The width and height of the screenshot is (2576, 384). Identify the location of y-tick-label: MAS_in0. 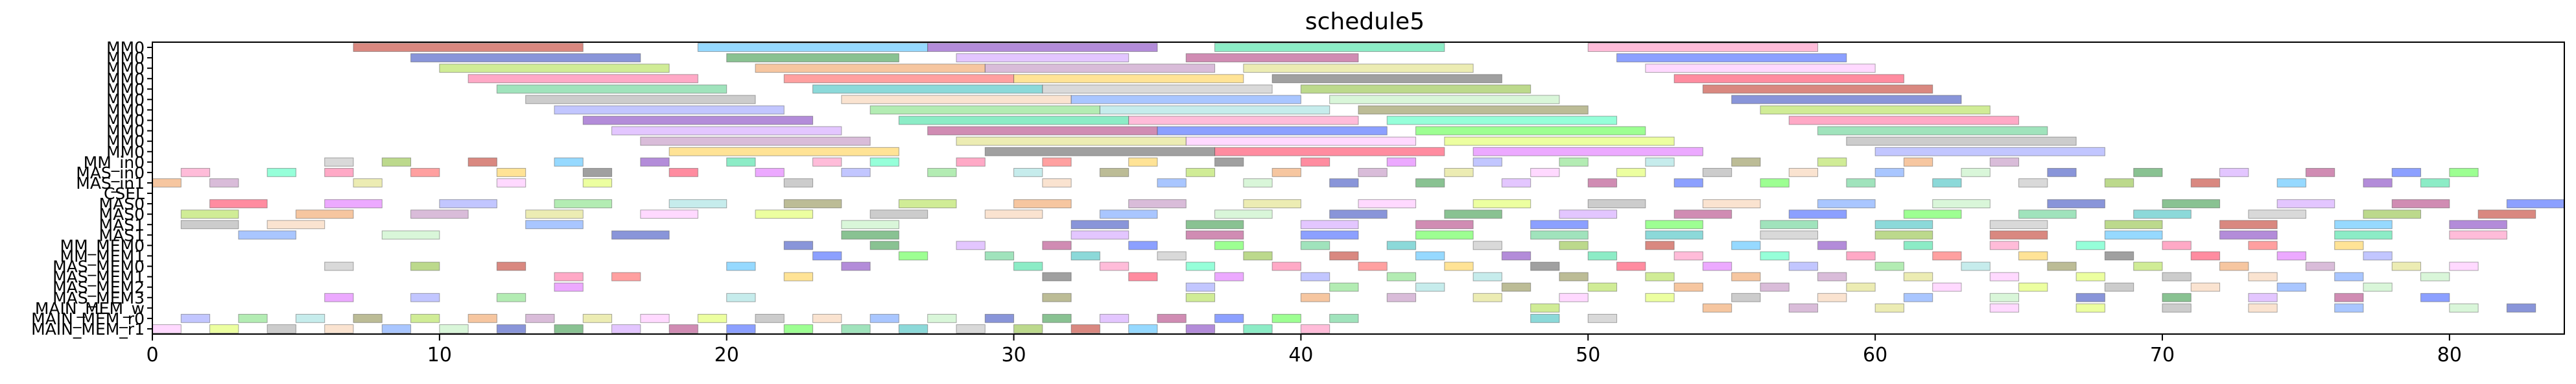
(110, 172).